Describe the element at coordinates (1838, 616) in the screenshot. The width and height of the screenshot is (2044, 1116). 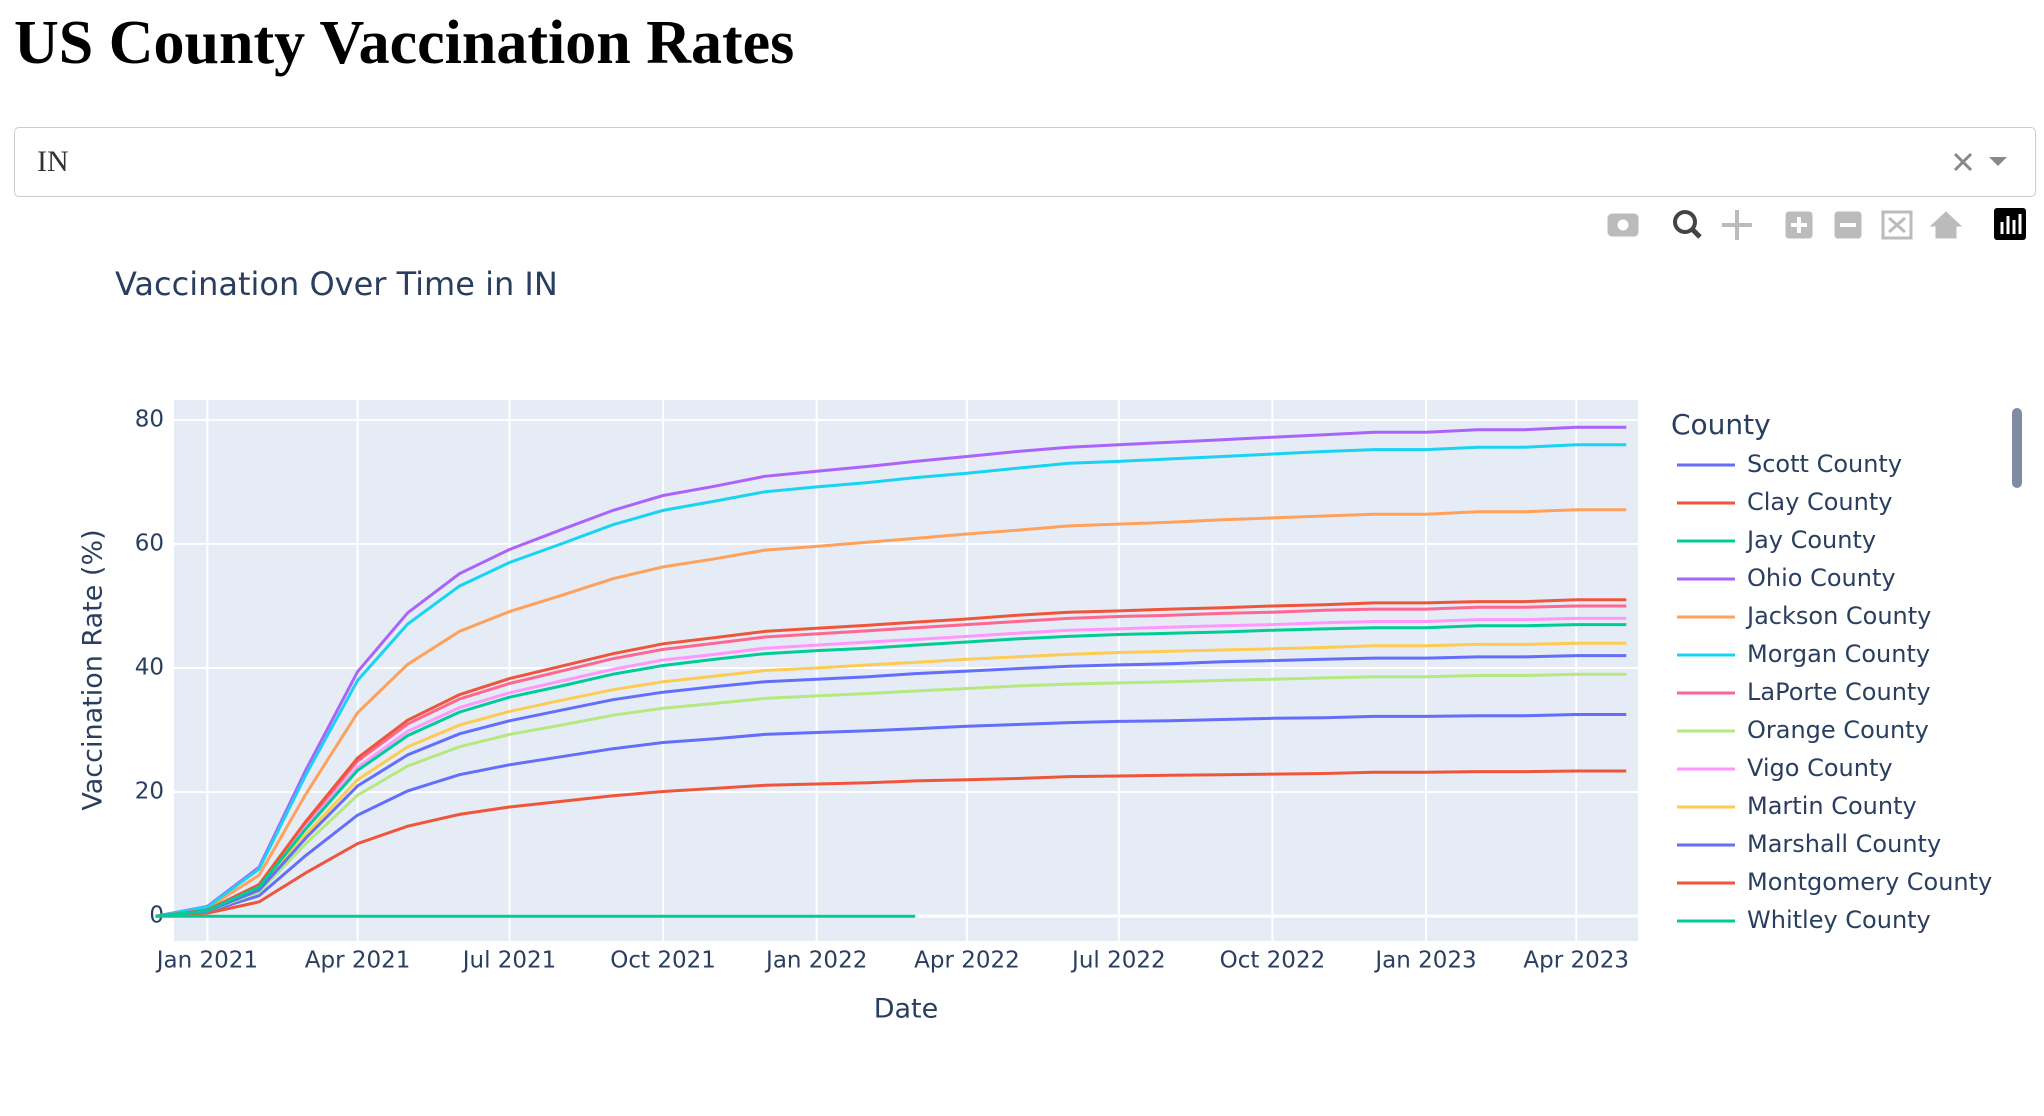
I see `legend-label: Jackson County` at that location.